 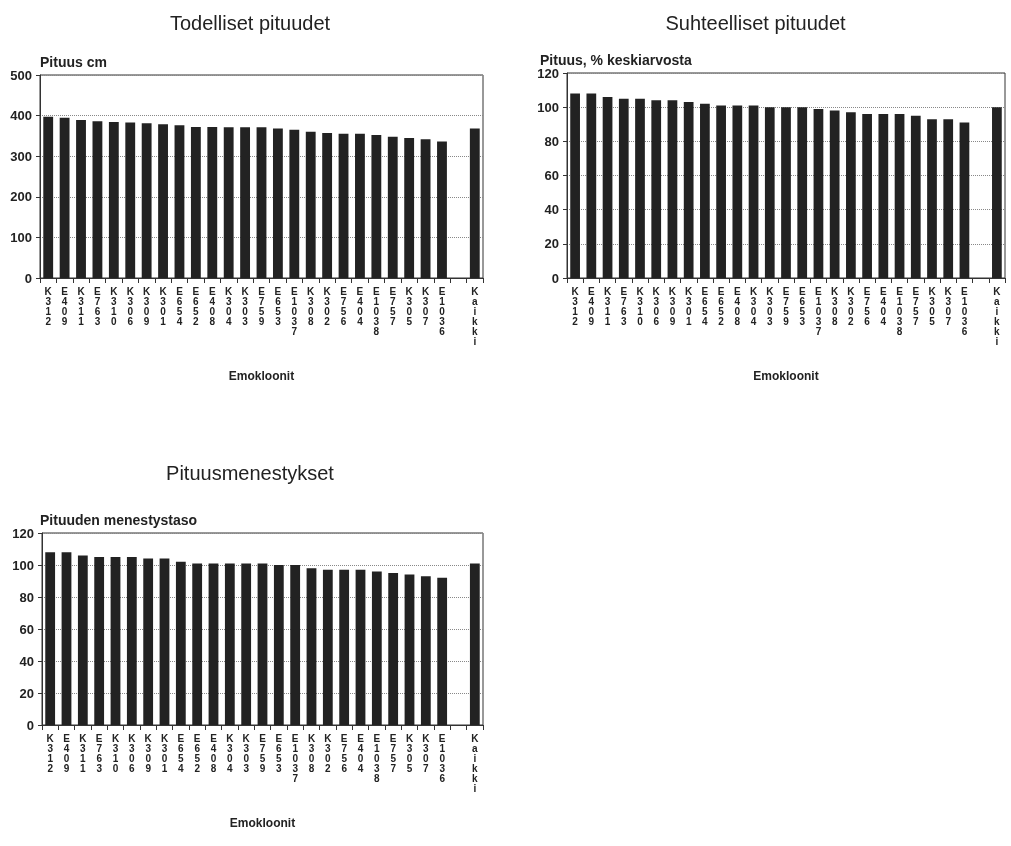 I want to click on x-tick-label: K305, so click(x=409, y=306).